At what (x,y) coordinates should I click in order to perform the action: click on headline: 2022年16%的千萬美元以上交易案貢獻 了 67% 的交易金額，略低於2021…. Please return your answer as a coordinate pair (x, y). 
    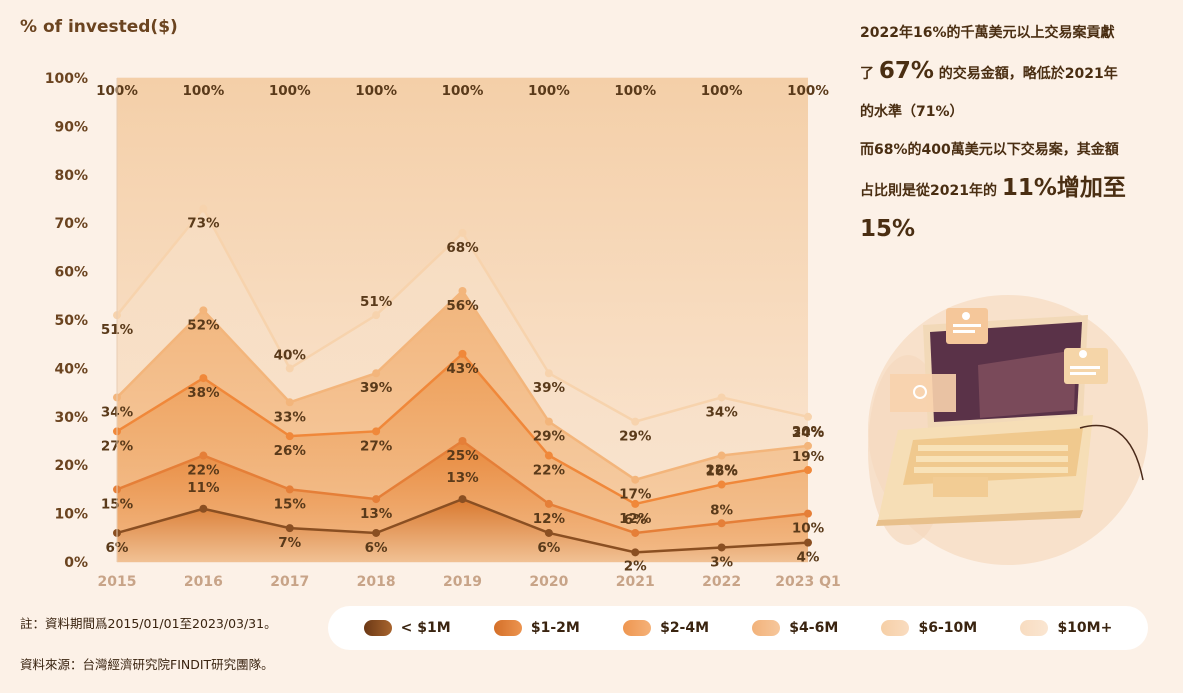
    Looking at the image, I should click on (1010, 131).